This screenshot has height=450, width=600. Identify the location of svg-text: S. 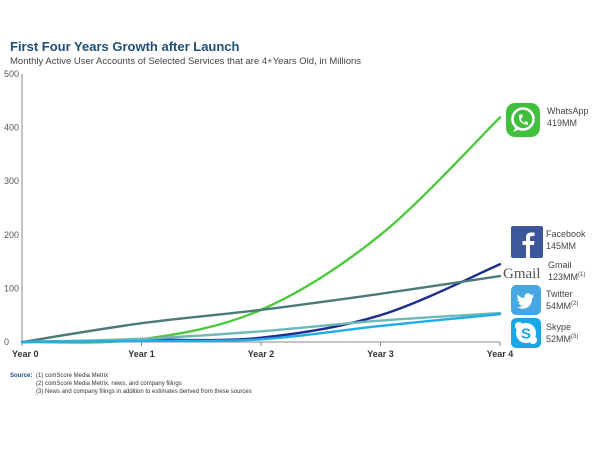
(526, 334).